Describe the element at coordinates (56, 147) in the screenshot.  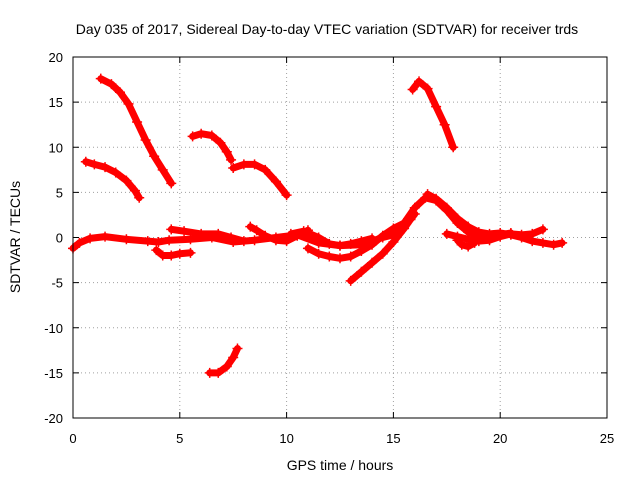
I see `y-tick-label: 10` at that location.